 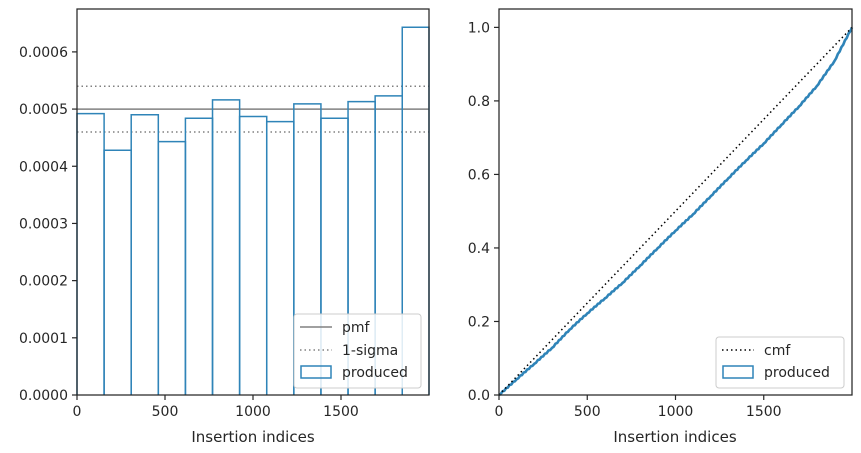 I want to click on histogram-y-tick-label: 0.0000, so click(x=43, y=396).